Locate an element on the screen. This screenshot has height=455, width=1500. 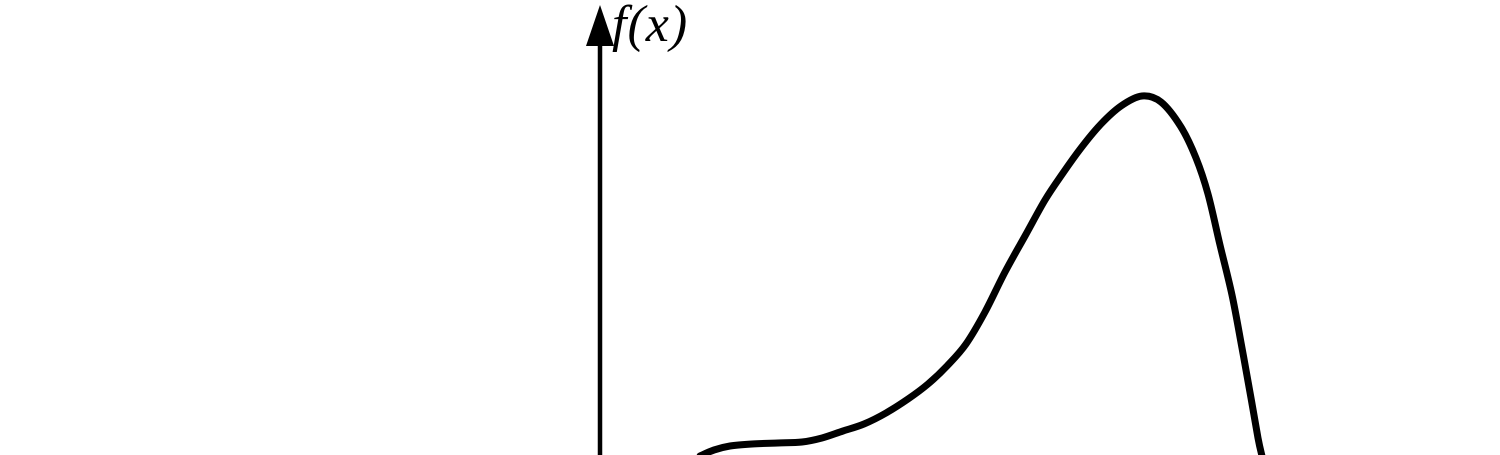
y-axis-arrowhead-icon is located at coordinates (600, 25).